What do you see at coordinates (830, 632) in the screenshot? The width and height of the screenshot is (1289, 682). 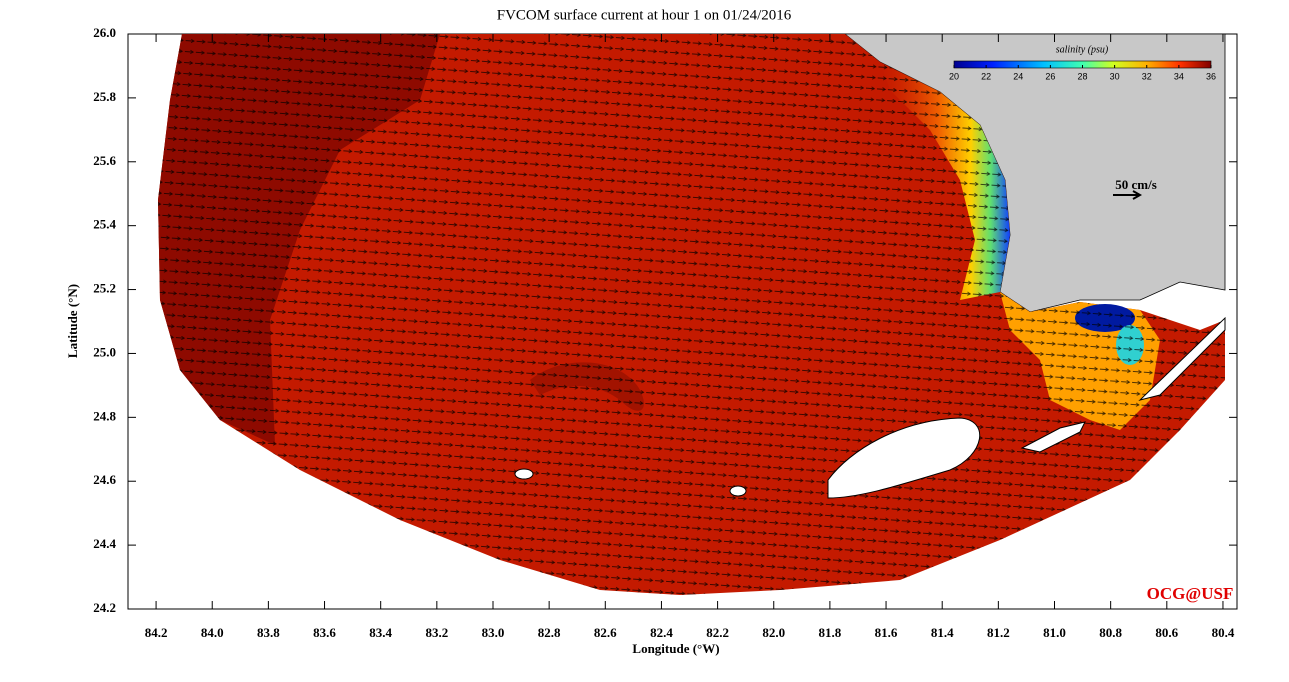 I see `x-tick-label: 81.8` at bounding box center [830, 632].